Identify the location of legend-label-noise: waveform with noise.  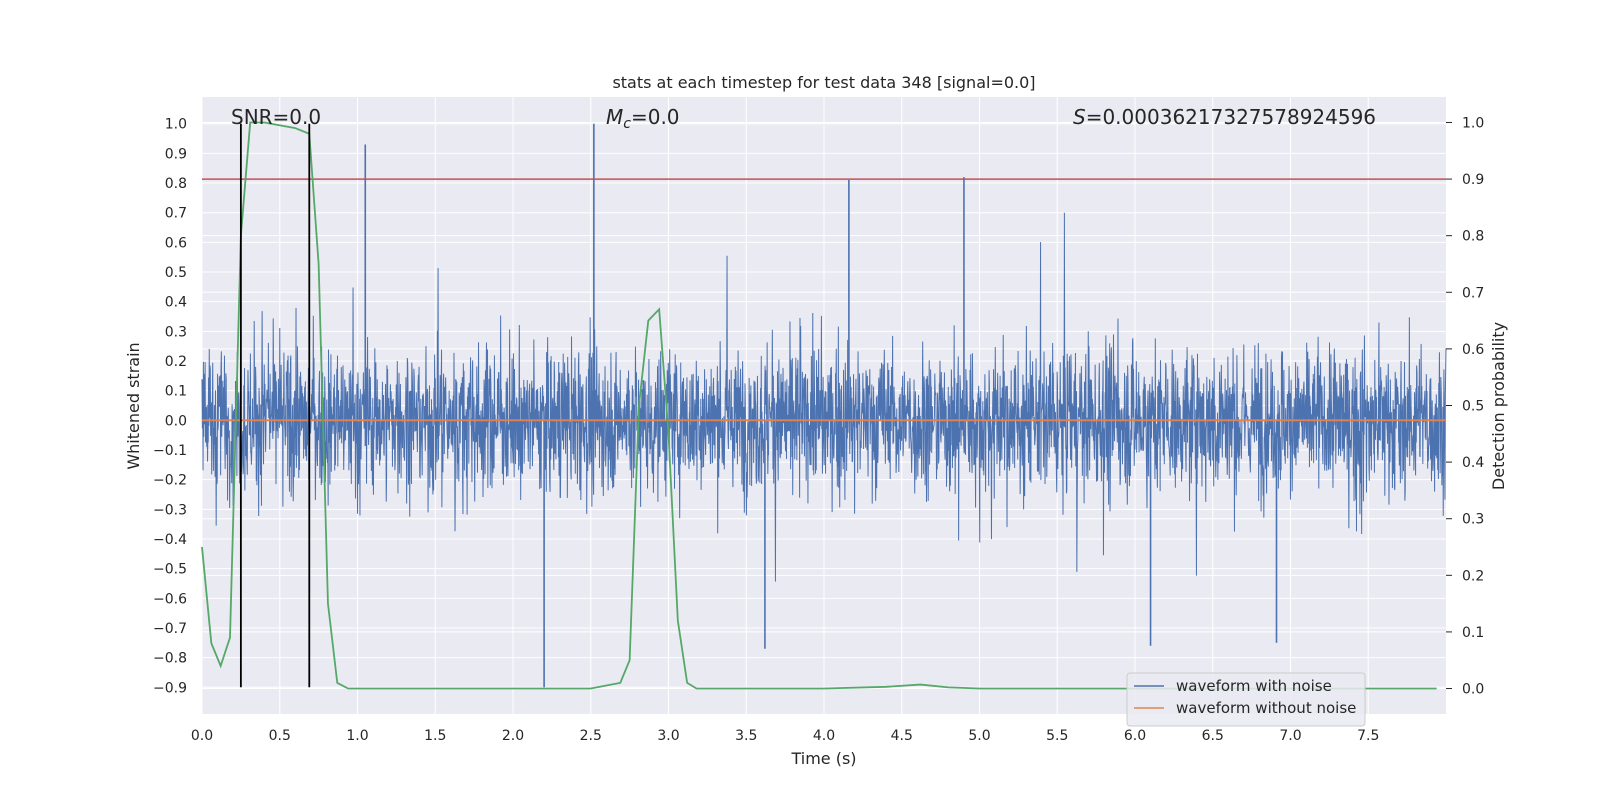
(1254, 686).